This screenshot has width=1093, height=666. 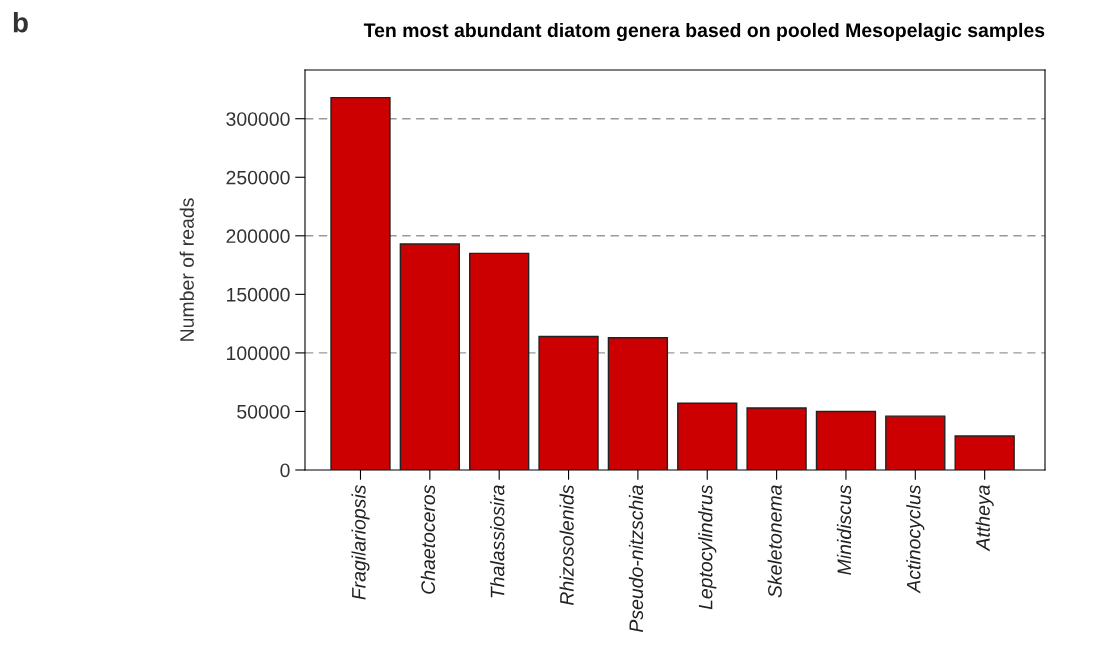 I want to click on x-tick-label: Thalassiosira, so click(x=497, y=541).